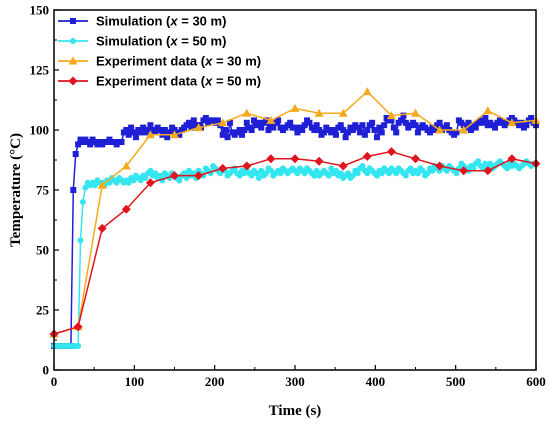 This screenshot has height=426, width=550. I want to click on y-tick-label: 75, so click(43, 190).